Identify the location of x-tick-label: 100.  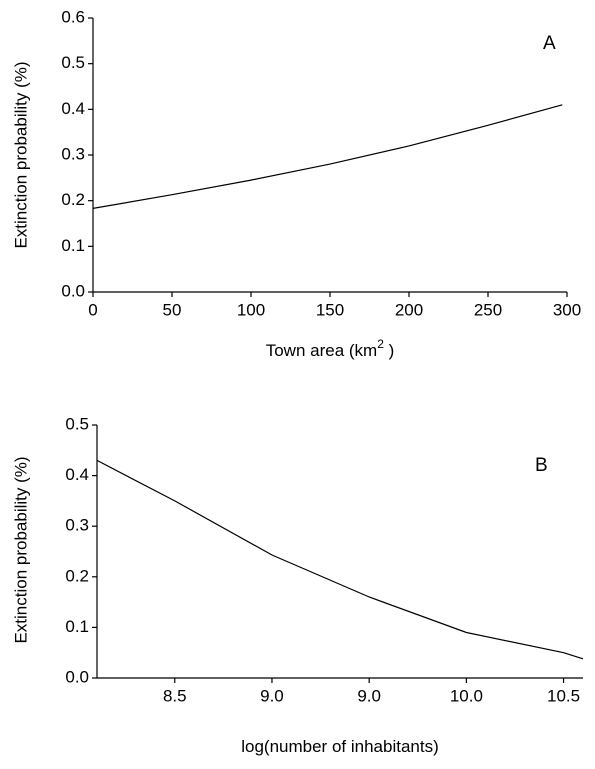
(251, 309).